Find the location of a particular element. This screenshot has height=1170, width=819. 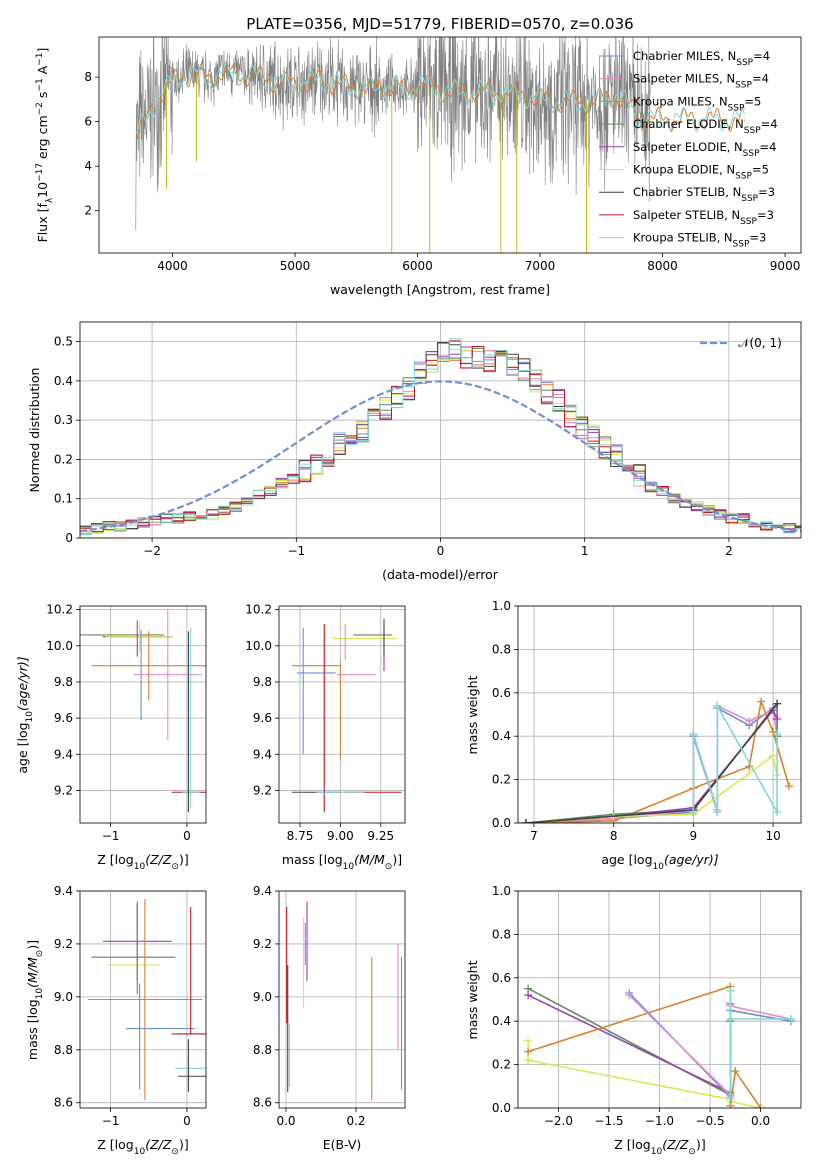

weight-series-line is located at coordinates (735, 759).